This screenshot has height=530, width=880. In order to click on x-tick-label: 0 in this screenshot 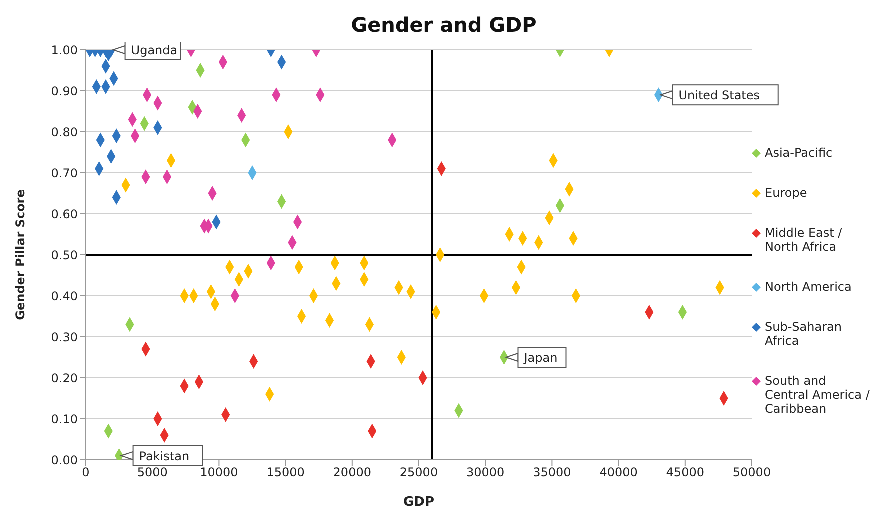, I will do `click(86, 473)`.